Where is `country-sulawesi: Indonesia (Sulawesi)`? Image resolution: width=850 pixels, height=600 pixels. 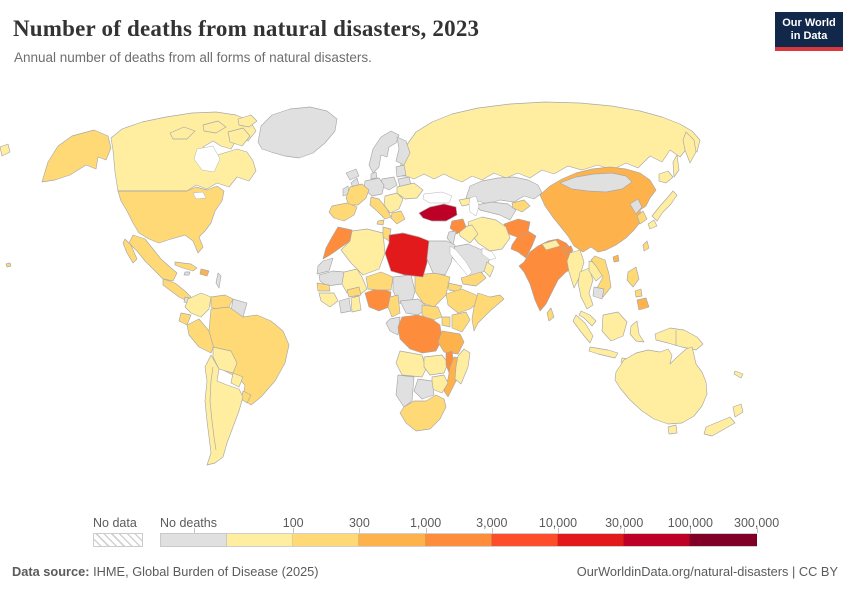
country-sulawesi: Indonesia (Sulawesi) is located at coordinates (637, 331).